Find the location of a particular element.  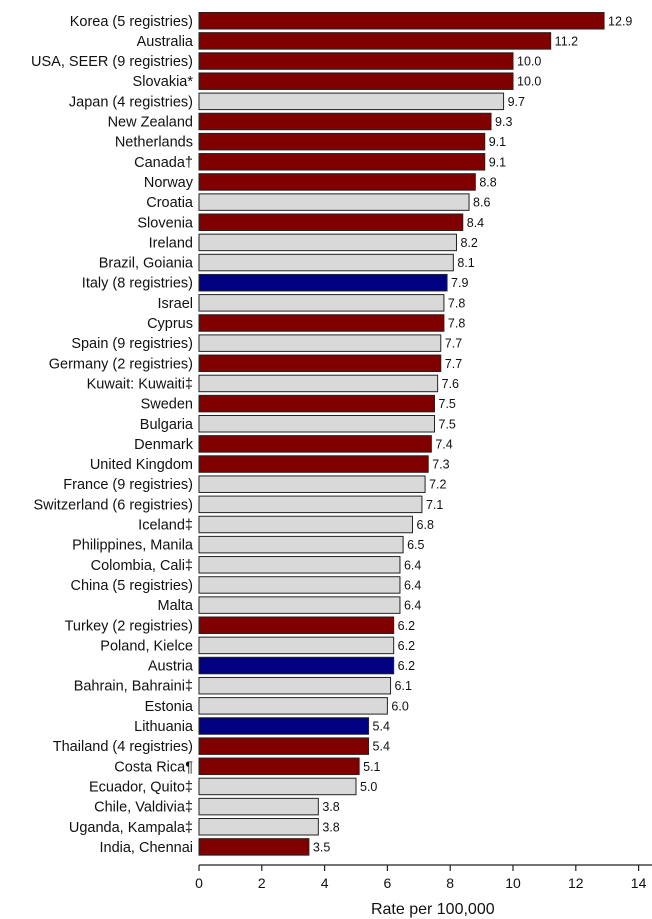

x-tick-label: 8 is located at coordinates (450, 883).